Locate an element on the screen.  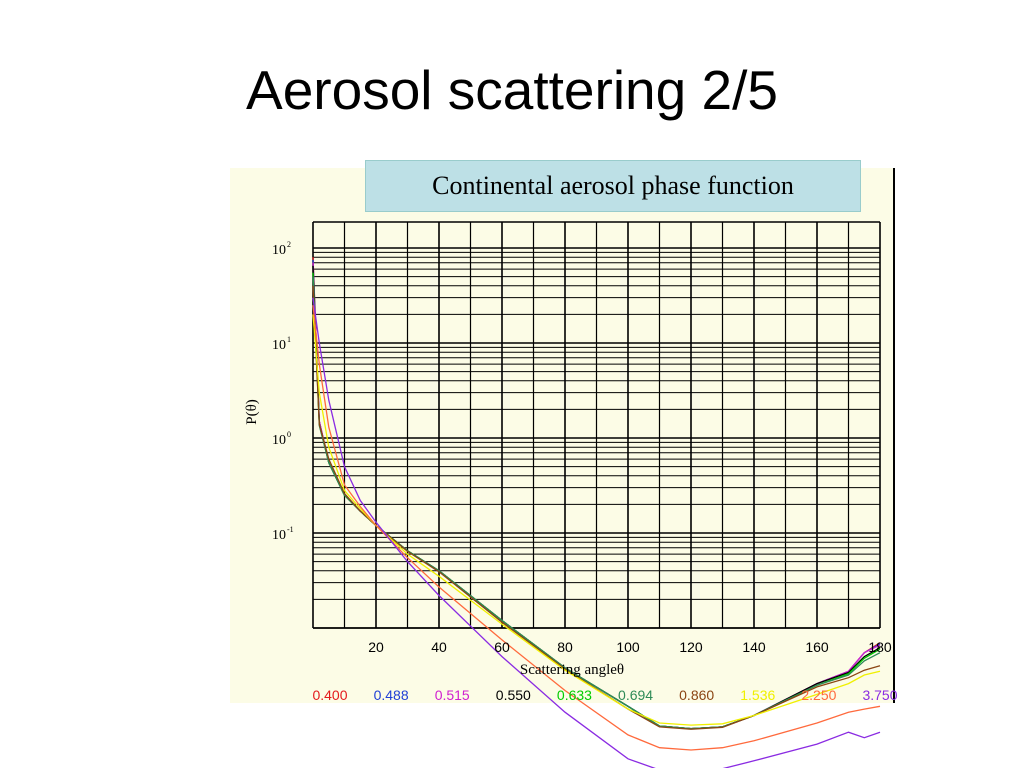
legend-entry: 0.694 is located at coordinates (635, 695).